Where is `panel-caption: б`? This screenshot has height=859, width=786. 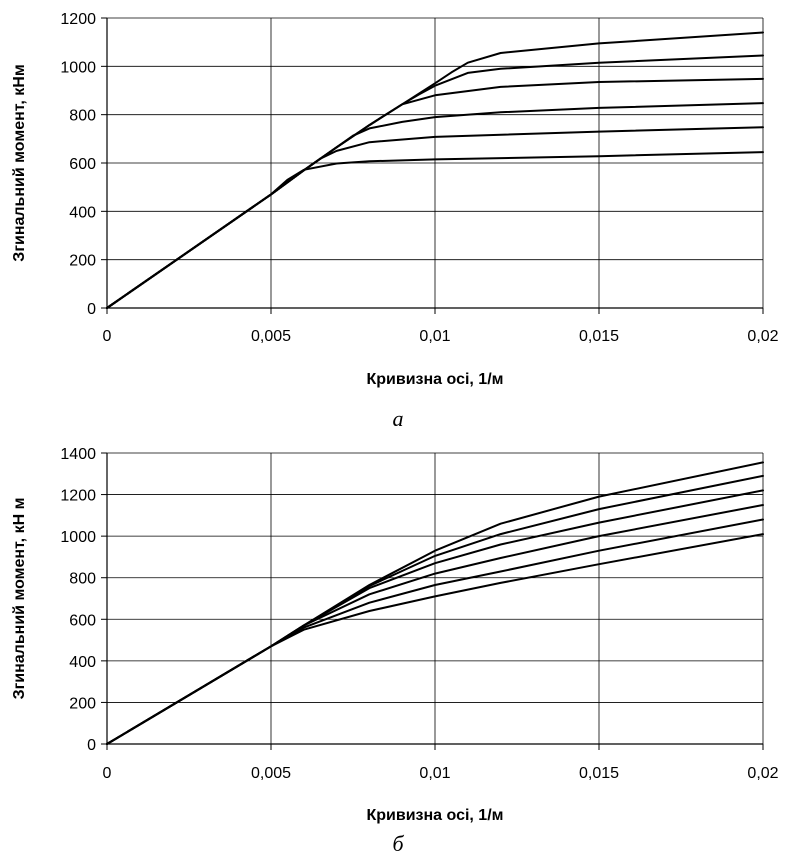
panel-caption: б is located at coordinates (398, 843).